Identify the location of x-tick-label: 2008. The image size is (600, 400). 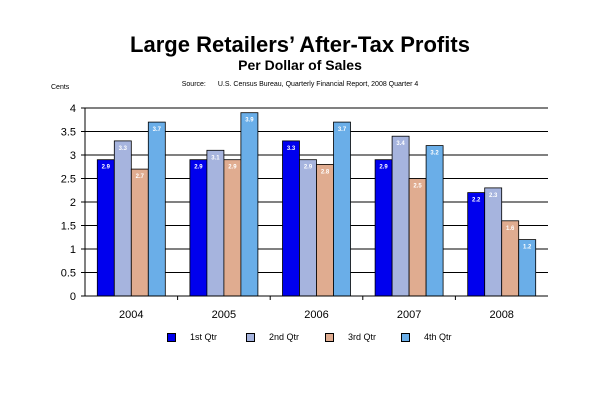
(501, 315).